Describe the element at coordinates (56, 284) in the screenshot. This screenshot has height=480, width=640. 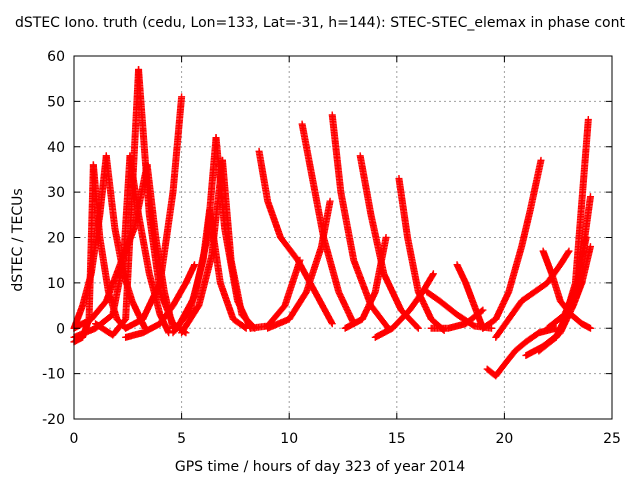
I see `y-tick-label: 10` at that location.